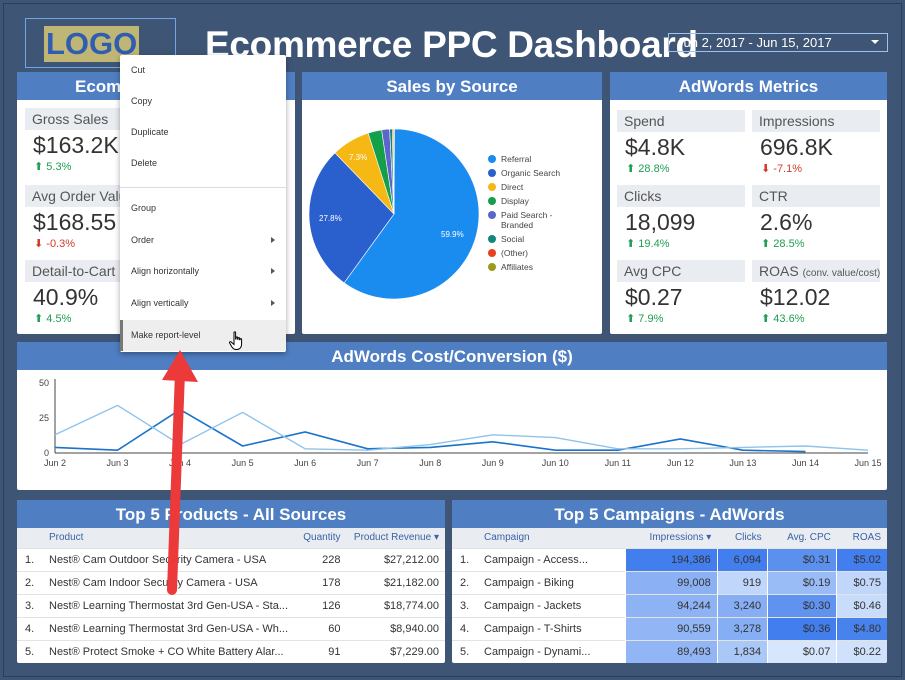 The width and height of the screenshot is (905, 680). I want to click on campaign-name: Campaign - T-Shirts, so click(552, 628).